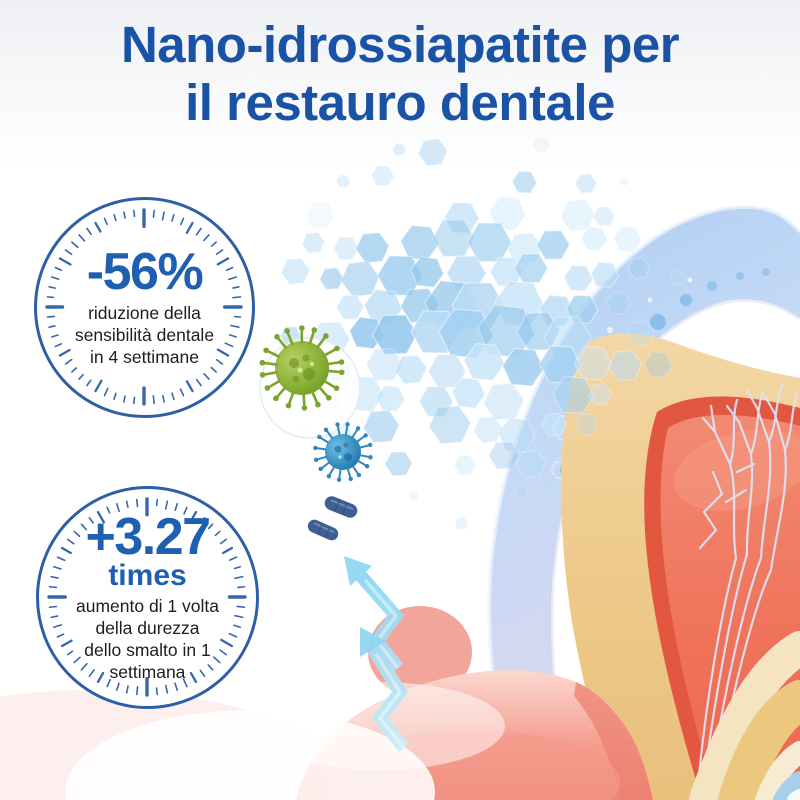 This screenshot has width=800, height=800. Describe the element at coordinates (148, 537) in the screenshot. I see `stat-value: +3.27` at that location.